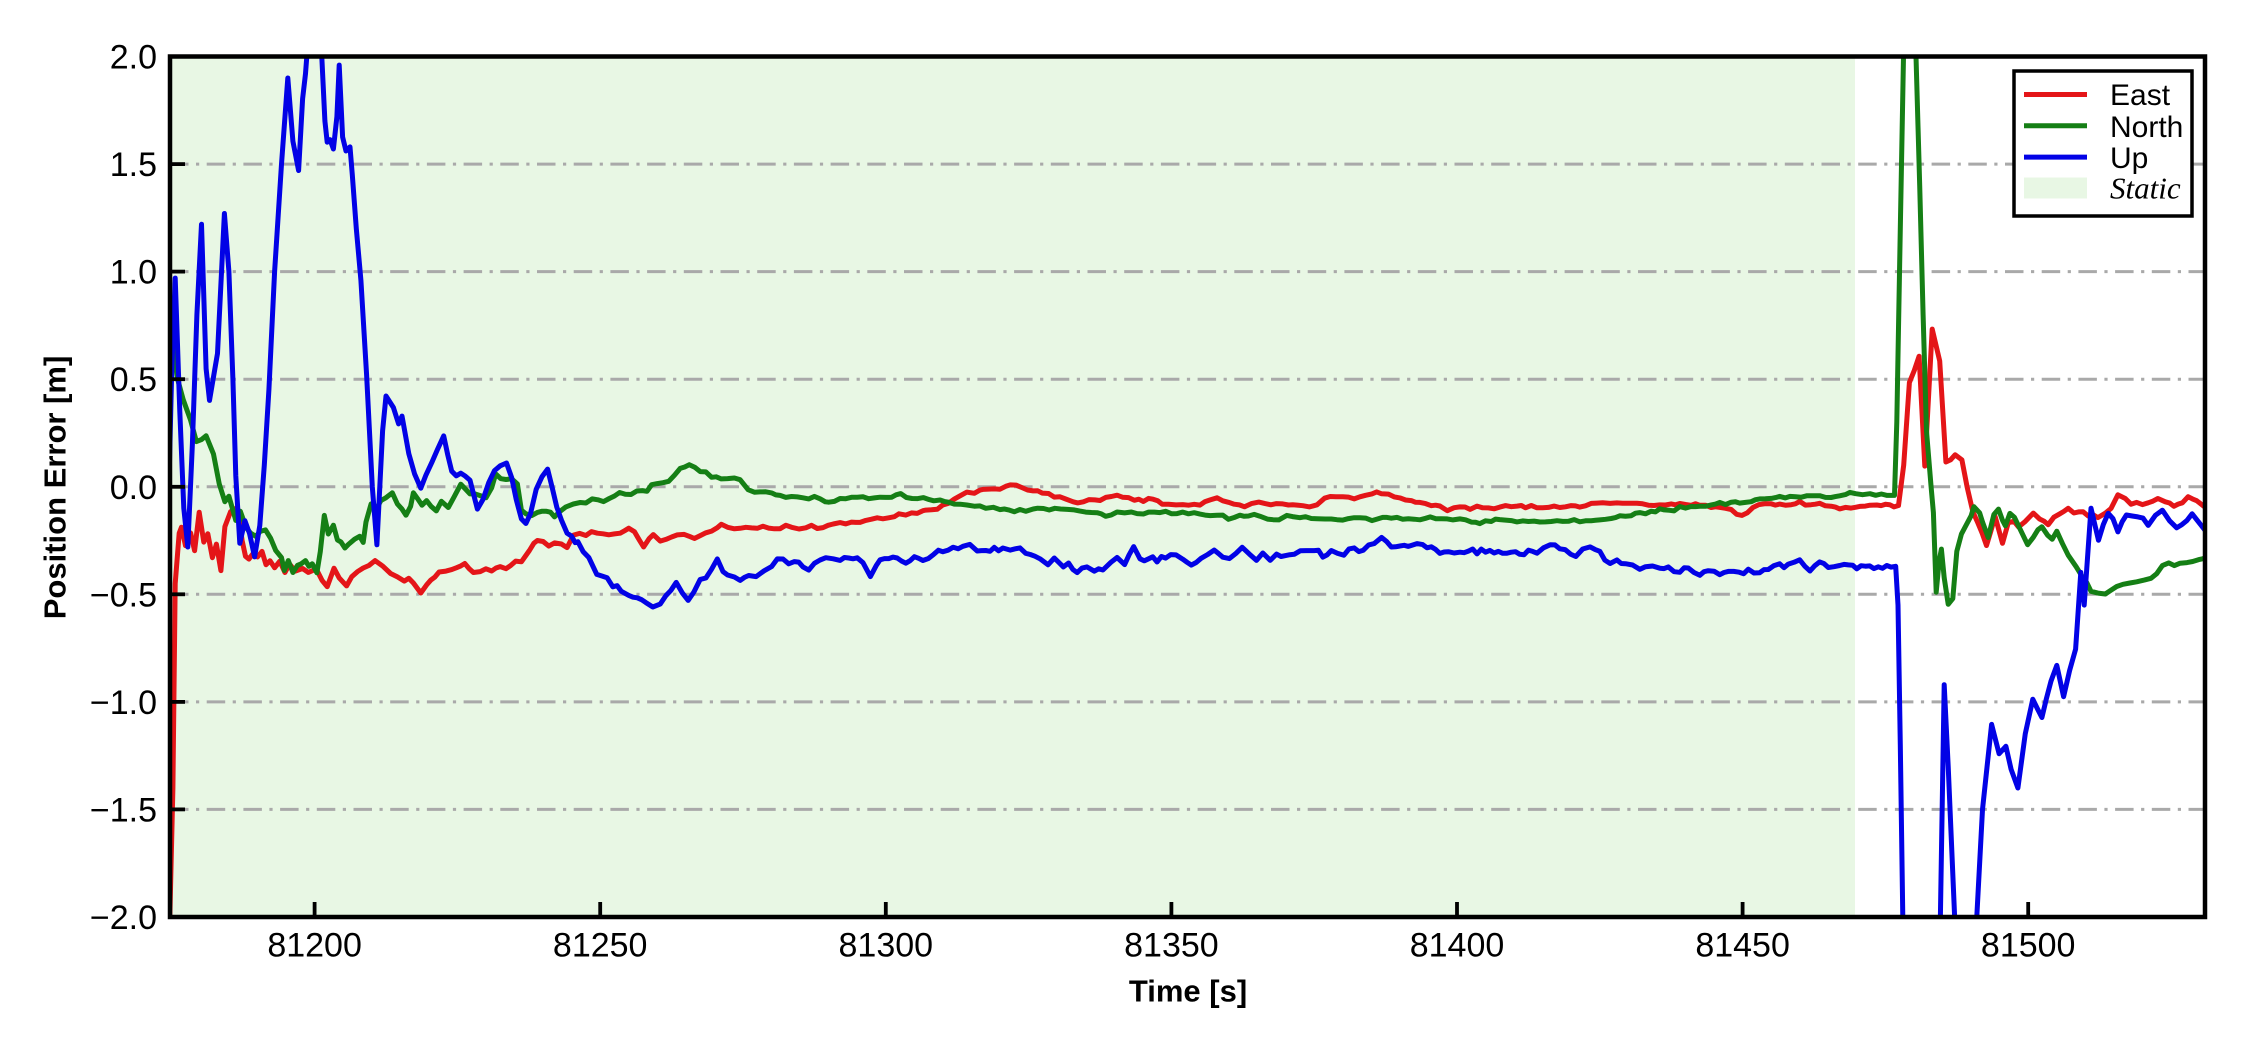 This screenshot has width=2250, height=1055. Describe the element at coordinates (314, 946) in the screenshot. I see `svg-text: 81200` at that location.